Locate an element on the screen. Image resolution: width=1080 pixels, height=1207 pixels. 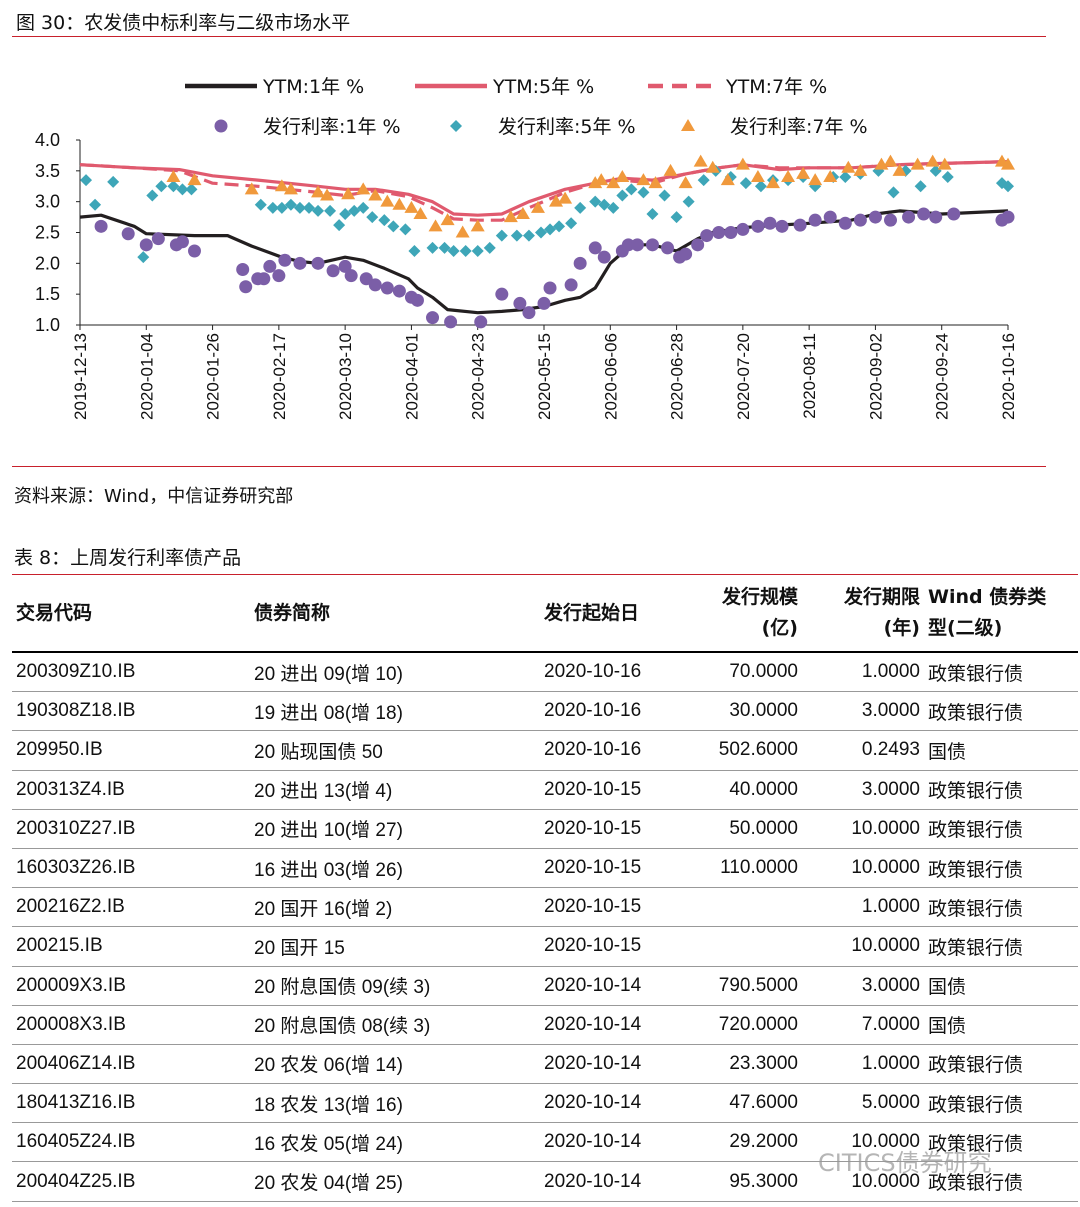
cell-code: 200215.IB is located at coordinates (131, 946).